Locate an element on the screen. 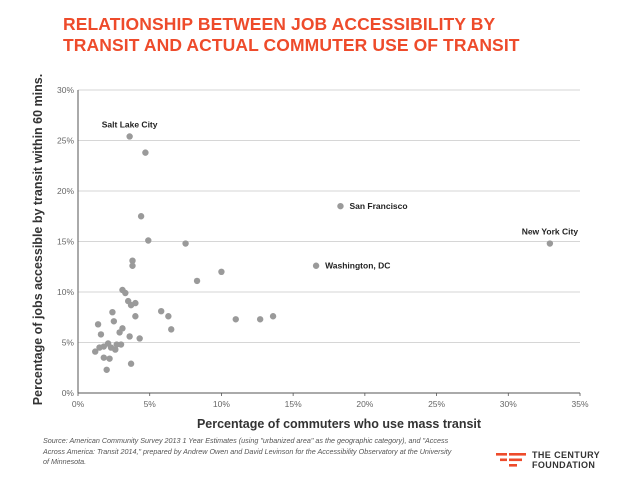  y-tick-label: 10% is located at coordinates (65, 292).